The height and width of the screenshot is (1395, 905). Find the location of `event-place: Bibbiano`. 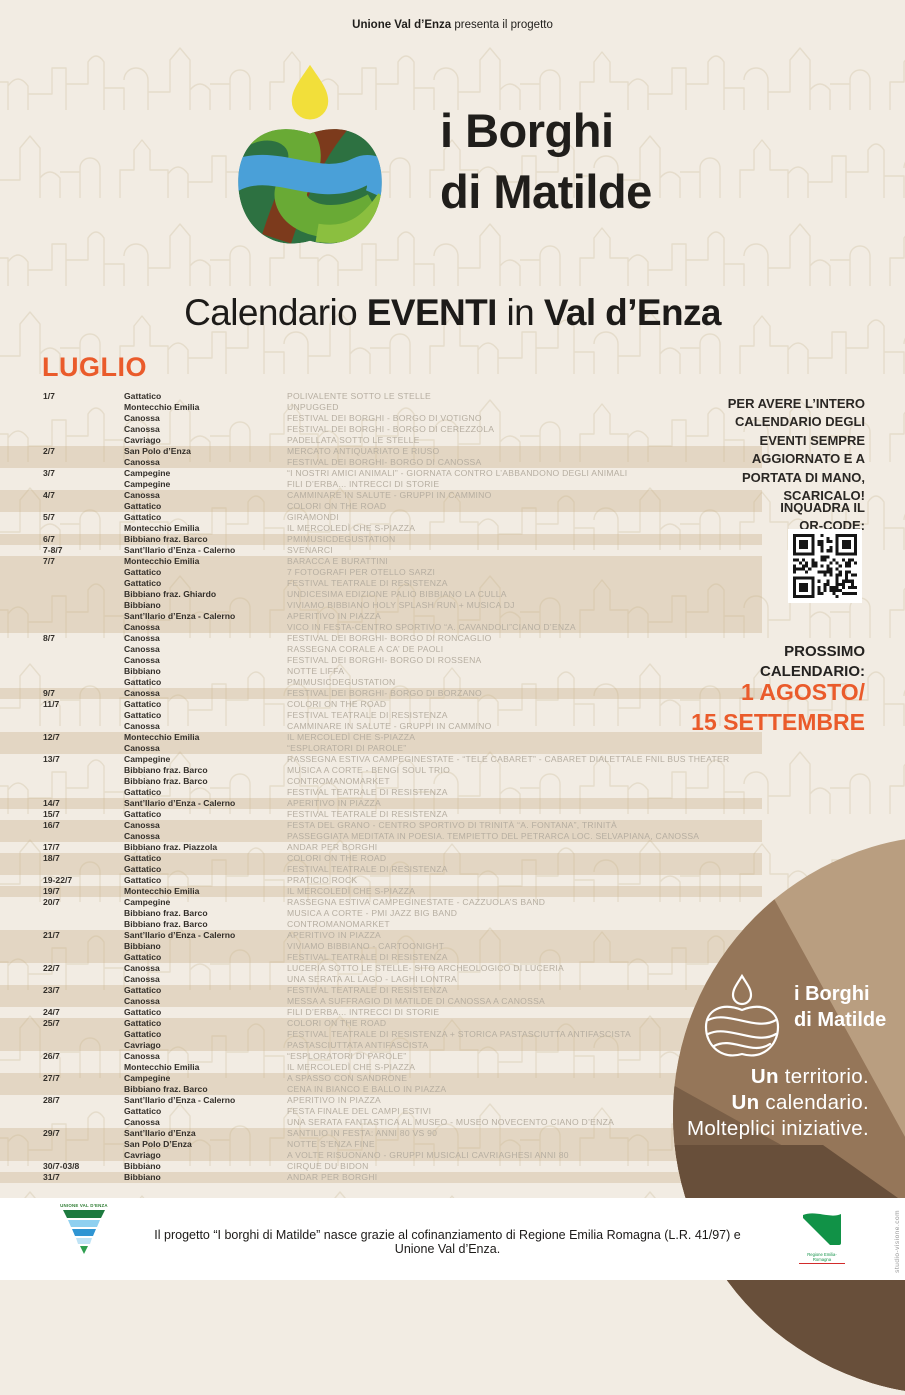

event-place: Bibbiano is located at coordinates (142, 605).